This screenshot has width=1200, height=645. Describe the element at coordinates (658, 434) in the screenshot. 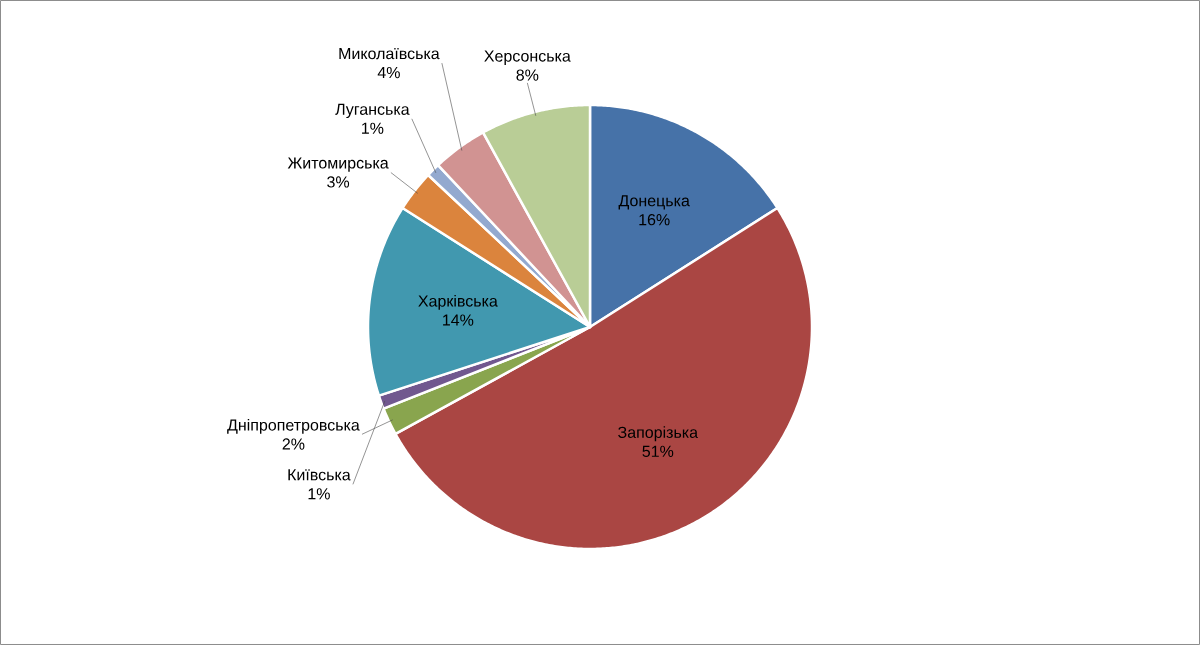

I see `slice-label: Запорізька` at that location.